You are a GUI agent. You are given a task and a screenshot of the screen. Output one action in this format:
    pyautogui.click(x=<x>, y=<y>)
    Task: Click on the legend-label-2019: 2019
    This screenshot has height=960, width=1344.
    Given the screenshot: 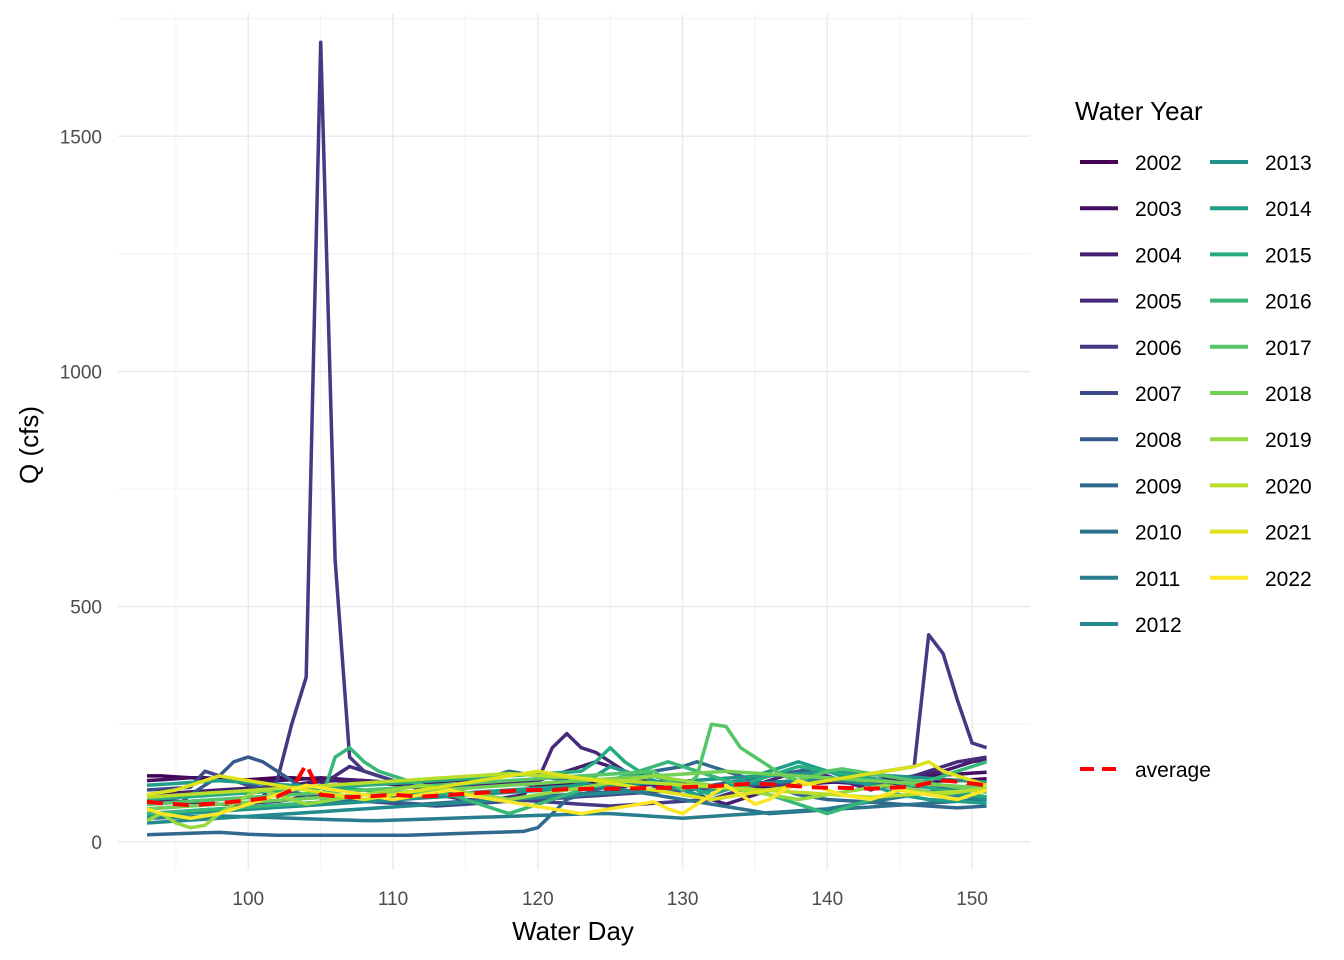 What is the action you would take?
    pyautogui.click(x=1288, y=440)
    